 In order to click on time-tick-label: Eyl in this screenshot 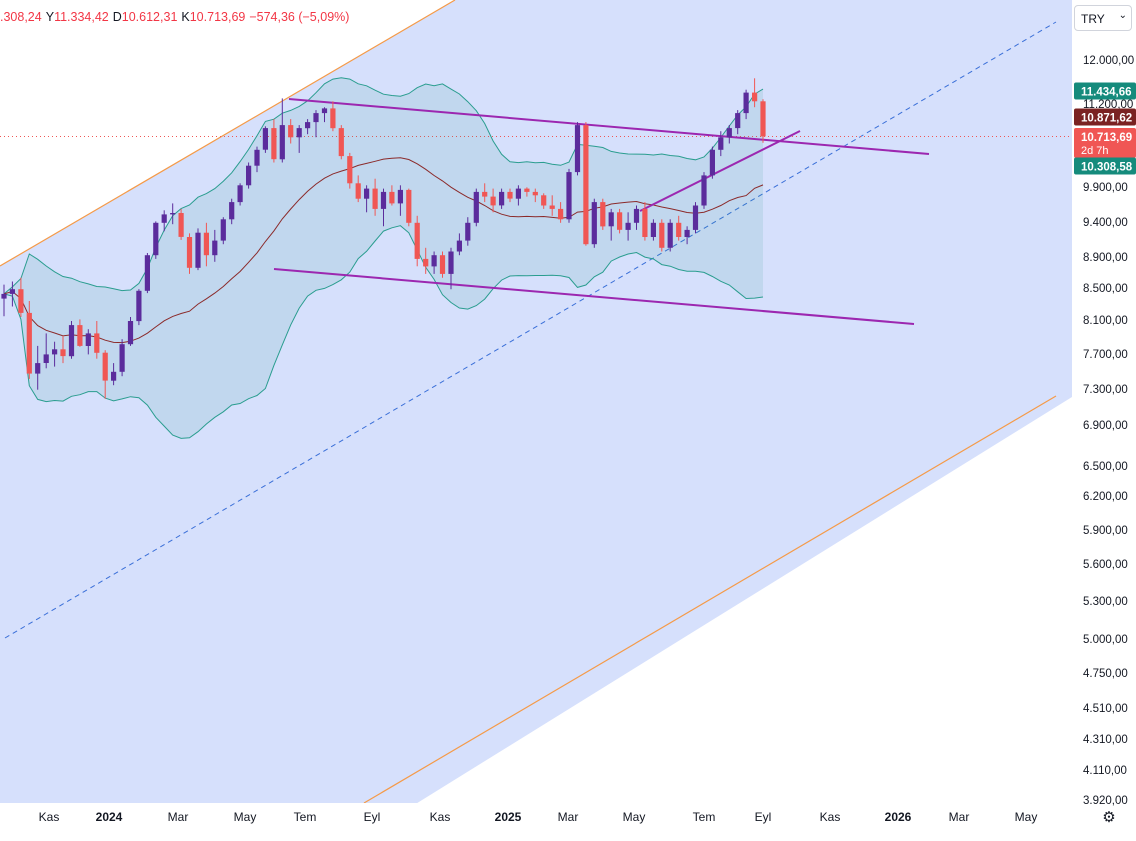, I will do `click(372, 817)`.